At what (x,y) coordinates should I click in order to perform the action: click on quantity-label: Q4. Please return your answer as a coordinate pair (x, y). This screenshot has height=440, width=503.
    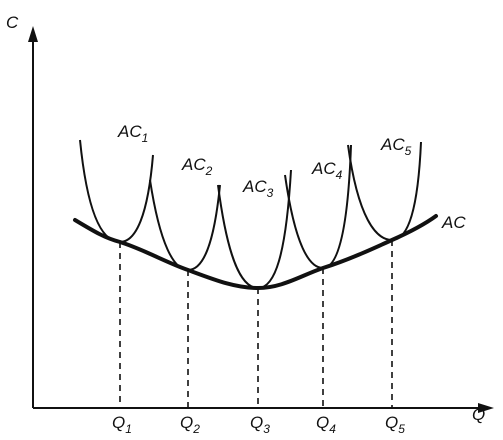
    Looking at the image, I should click on (326, 424).